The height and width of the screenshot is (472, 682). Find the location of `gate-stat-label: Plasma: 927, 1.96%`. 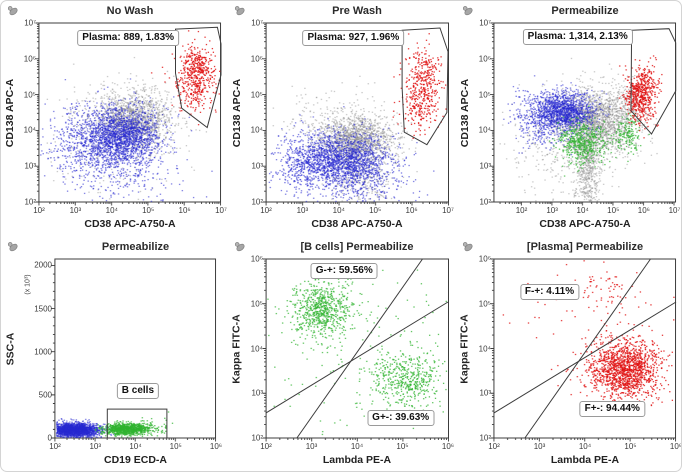

gate-stat-label: Plasma: 927, 1.96% is located at coordinates (353, 38).